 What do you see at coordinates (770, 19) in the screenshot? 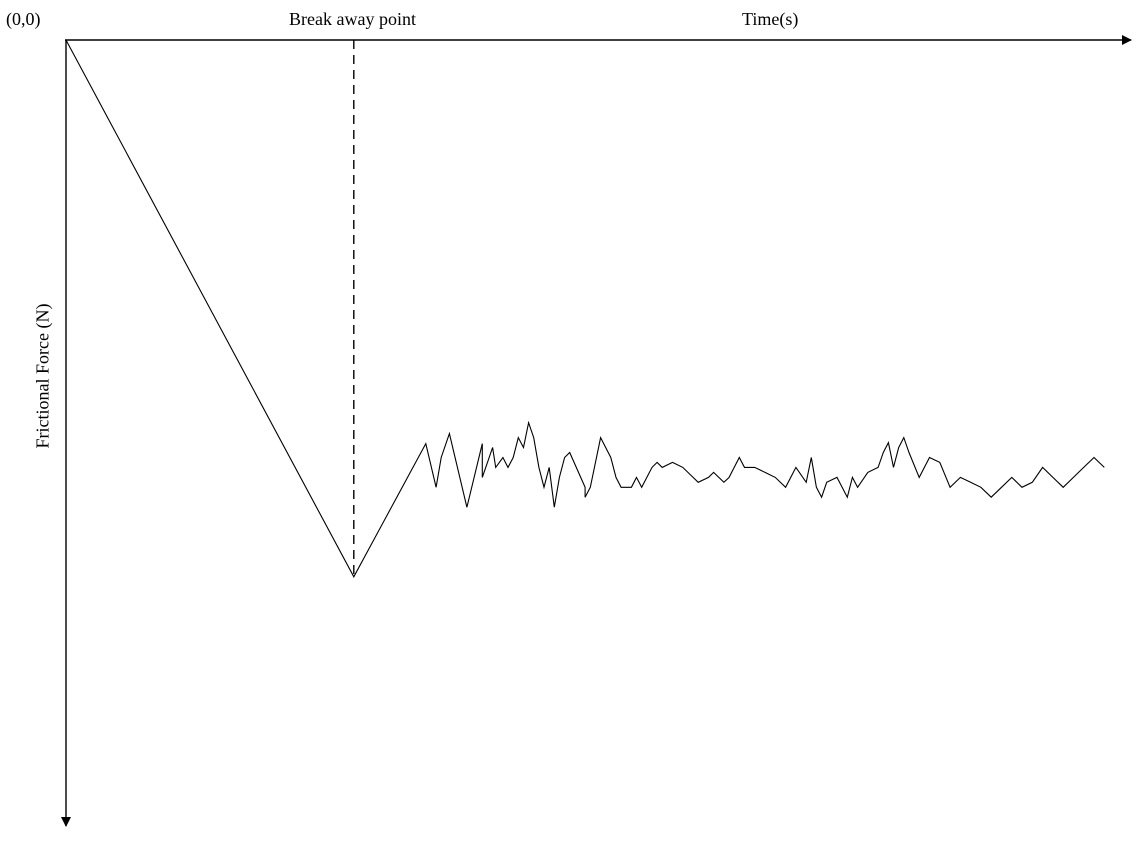
I see `x-axis-label: Time(s)` at bounding box center [770, 19].